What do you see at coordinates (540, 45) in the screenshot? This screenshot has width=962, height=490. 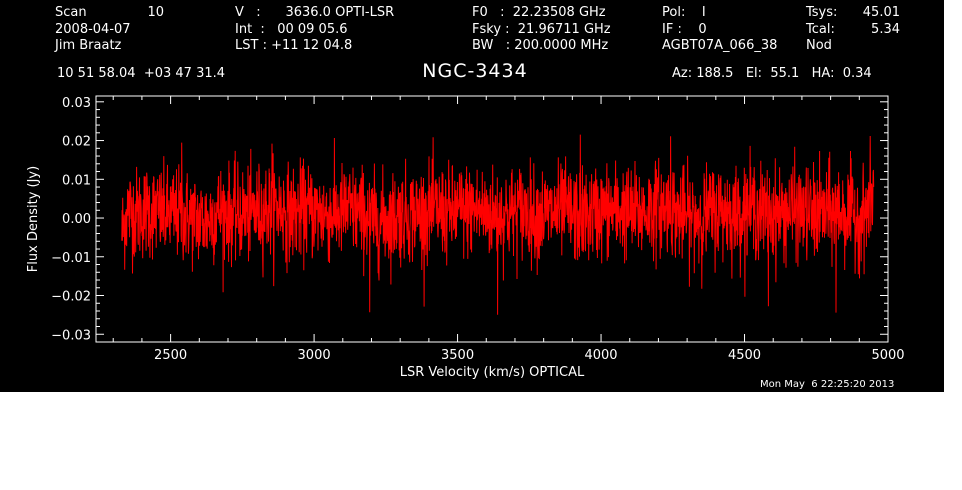 I see `header-bandwidth: BW : 200.0000 MHz` at bounding box center [540, 45].